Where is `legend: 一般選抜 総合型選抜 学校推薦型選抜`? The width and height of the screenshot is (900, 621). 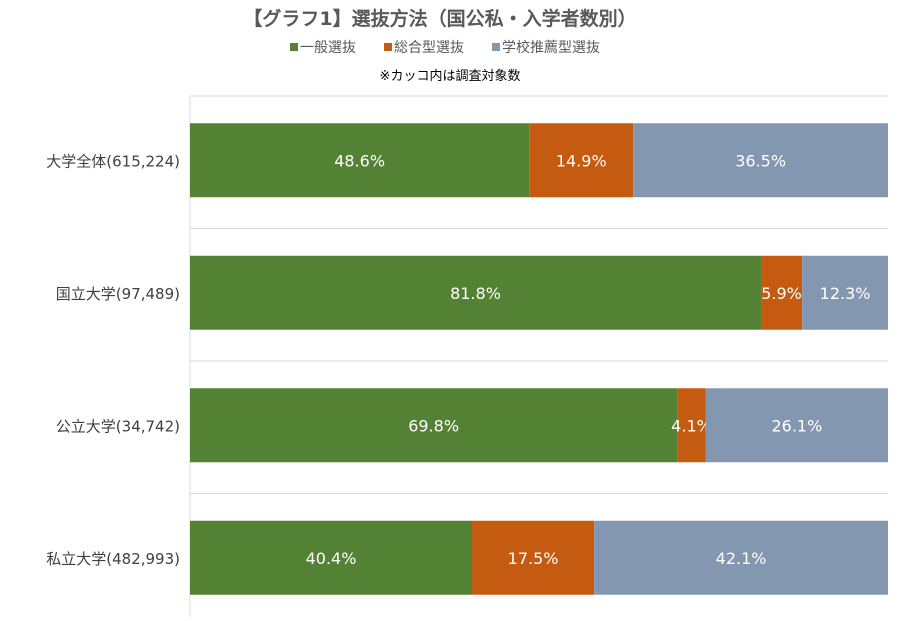 legend: 一般選抜 総合型選抜 学校推薦型選抜 is located at coordinates (445, 47).